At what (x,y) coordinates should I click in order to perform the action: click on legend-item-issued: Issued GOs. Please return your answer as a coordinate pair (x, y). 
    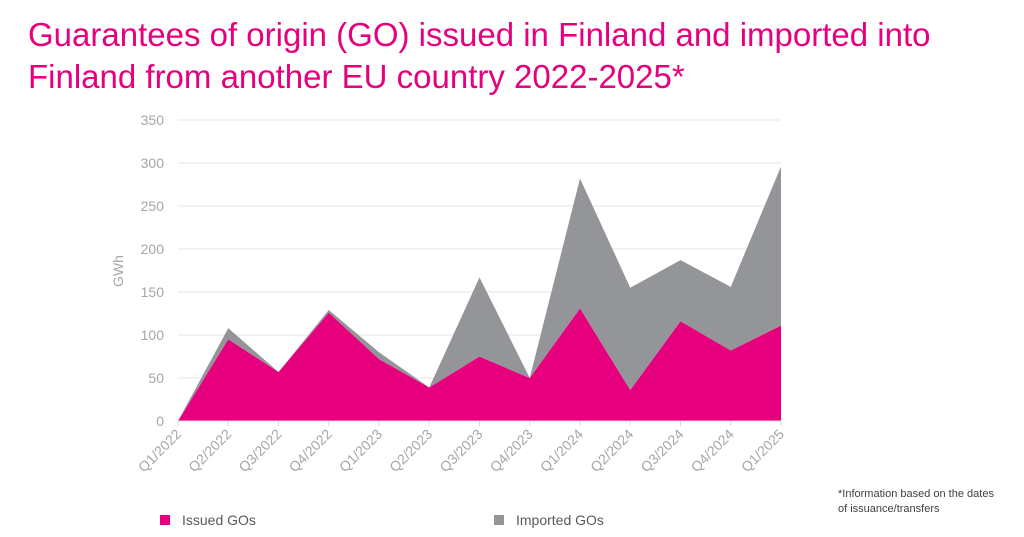
    Looking at the image, I should click on (208, 520).